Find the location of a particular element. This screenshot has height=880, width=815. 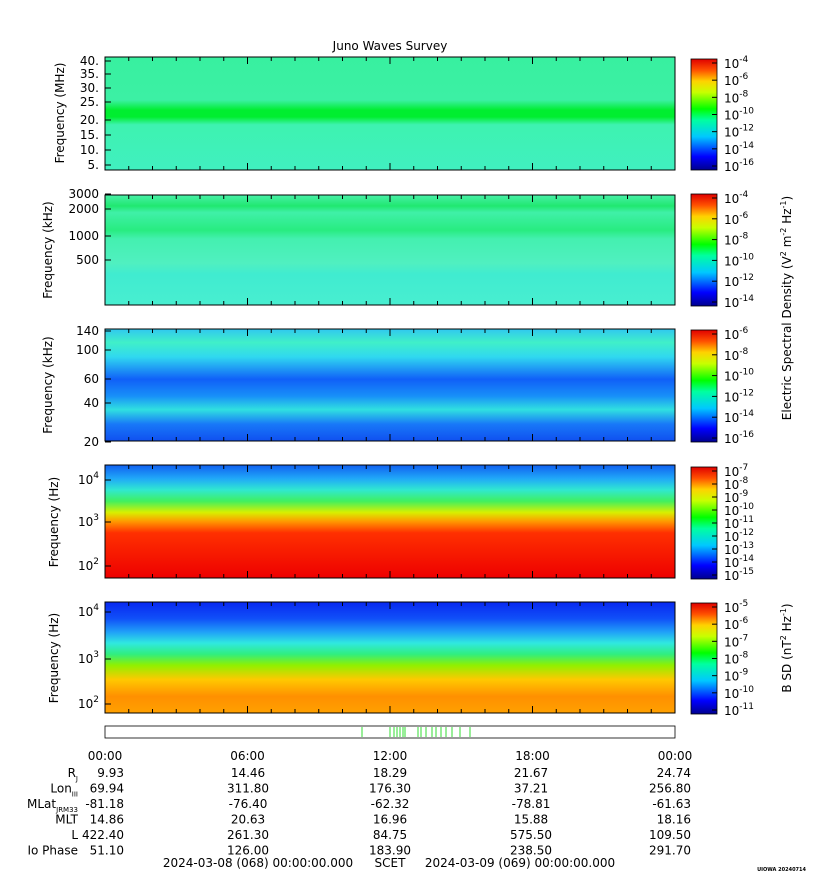

ephemeris-value: 575.50 is located at coordinates (531, 835).